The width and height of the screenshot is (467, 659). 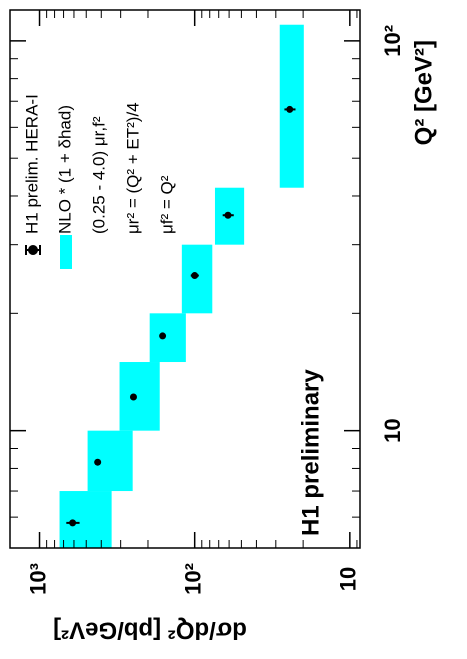 What do you see at coordinates (37, 579) in the screenshot?
I see `y-tick-label: 10³` at bounding box center [37, 579].